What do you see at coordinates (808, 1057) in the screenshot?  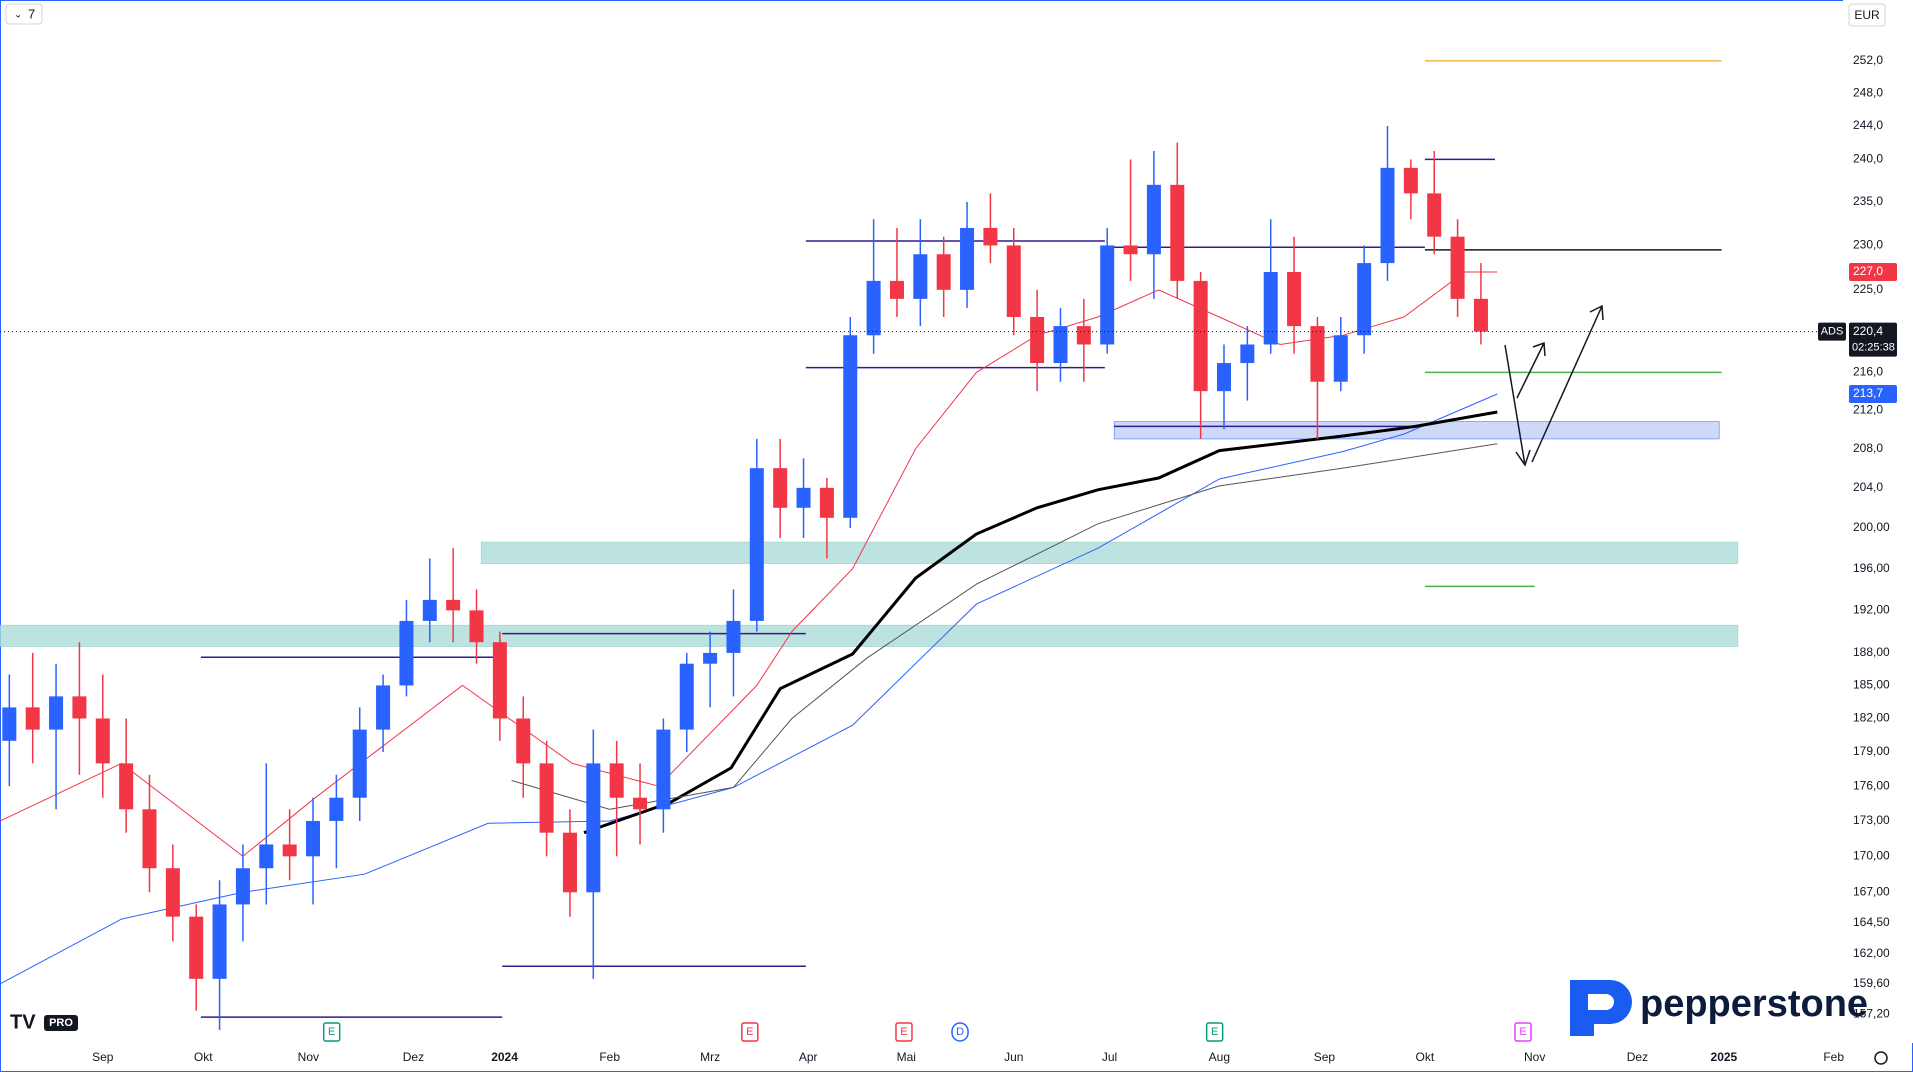 I see `x-tick-label: Apr` at bounding box center [808, 1057].